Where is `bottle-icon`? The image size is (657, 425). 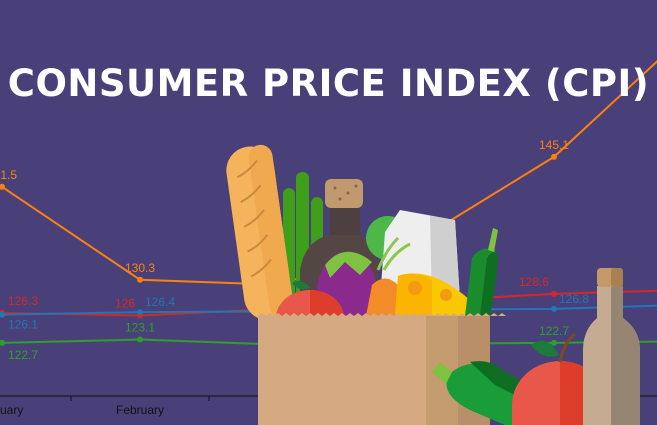 bottle-icon is located at coordinates (611, 346).